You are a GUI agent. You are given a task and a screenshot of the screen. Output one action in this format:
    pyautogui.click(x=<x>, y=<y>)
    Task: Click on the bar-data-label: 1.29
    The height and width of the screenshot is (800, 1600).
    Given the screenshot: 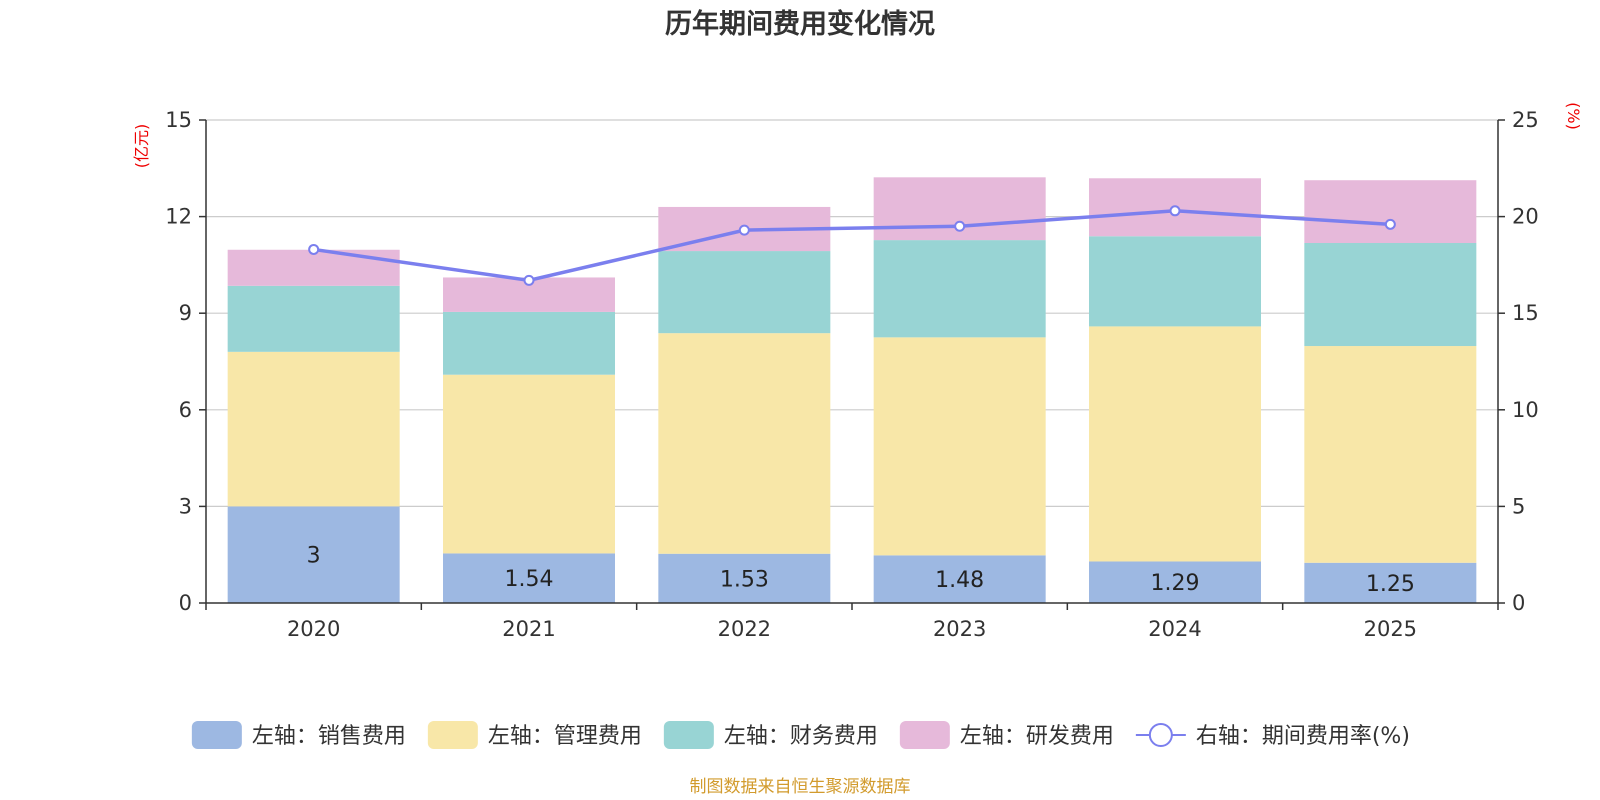 What is the action you would take?
    pyautogui.click(x=1175, y=583)
    